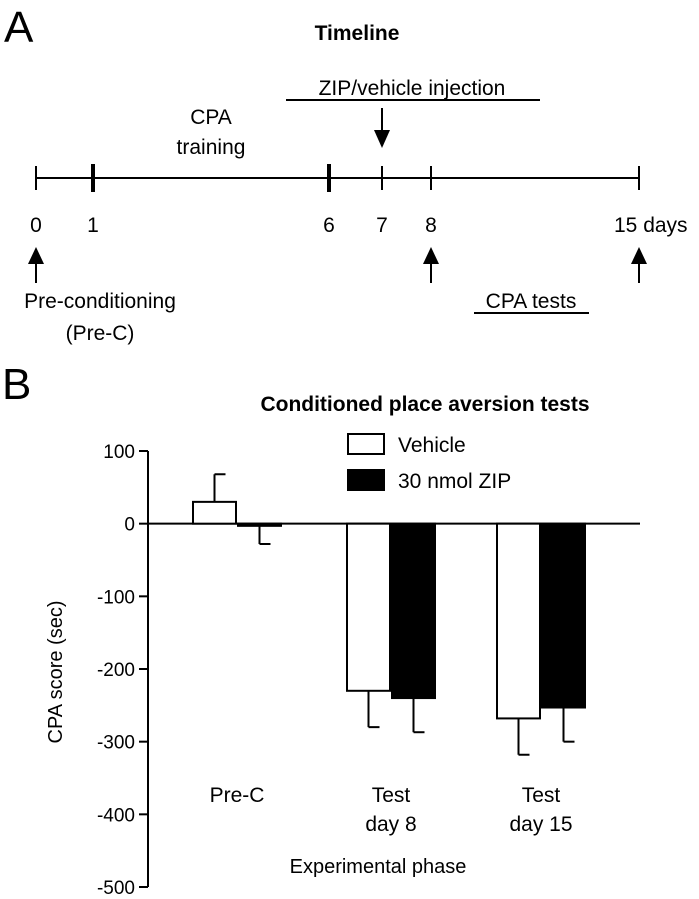 The image size is (699, 899). What do you see at coordinates (431, 225) in the screenshot?
I see `day-label-8: 8` at bounding box center [431, 225].